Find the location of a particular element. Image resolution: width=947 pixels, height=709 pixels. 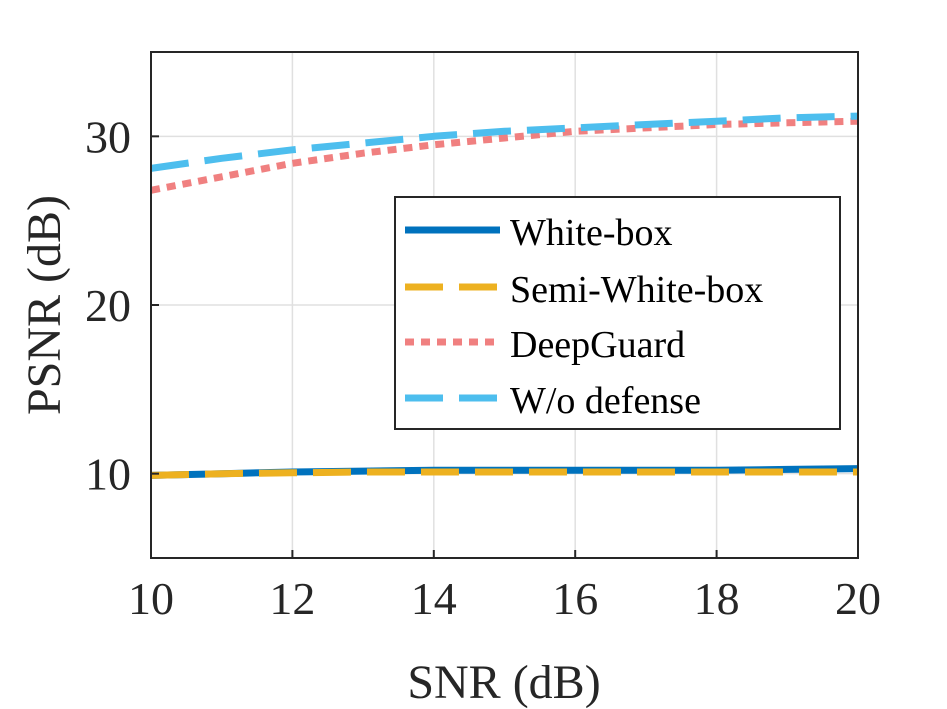

legend-label-deepguard: DeepGuard is located at coordinates (597, 345).